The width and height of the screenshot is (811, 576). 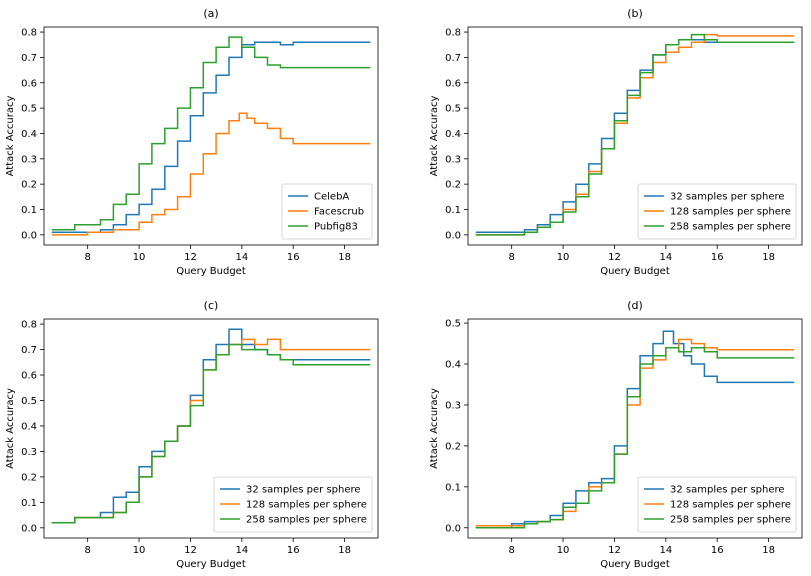 I want to click on chart-title: (b), so click(x=635, y=13).